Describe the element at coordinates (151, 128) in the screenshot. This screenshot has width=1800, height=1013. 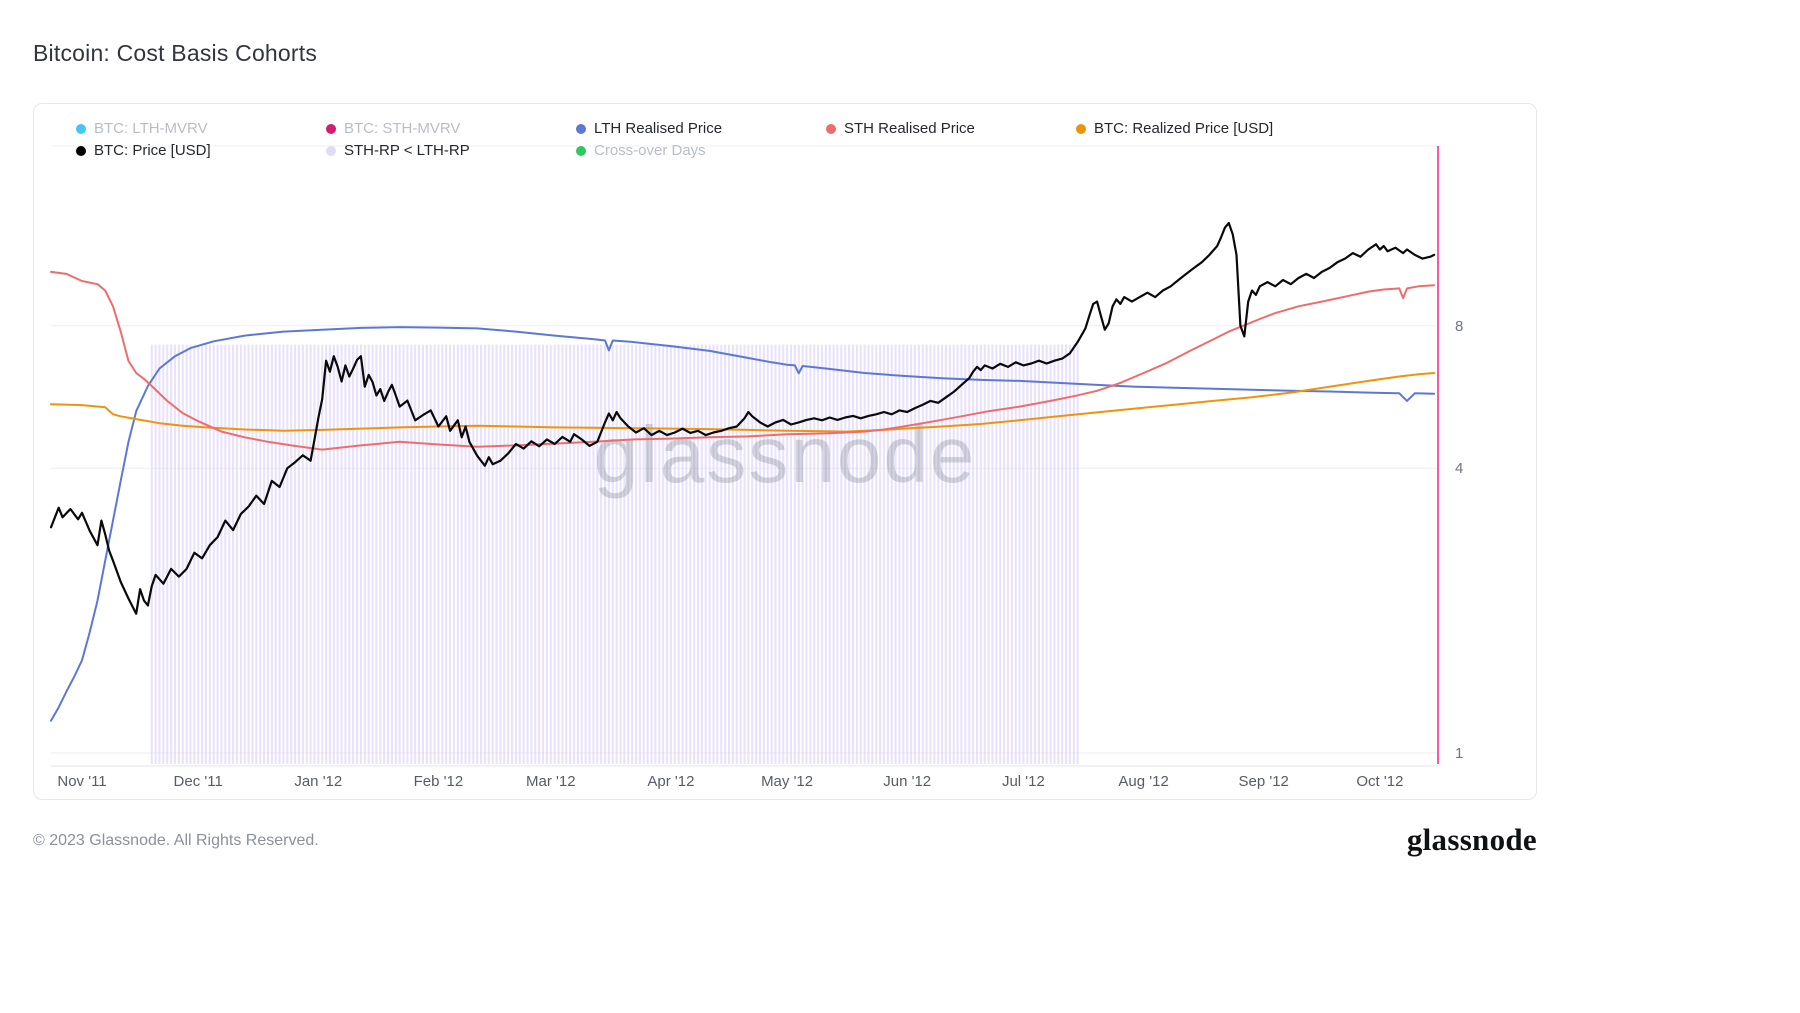
I see `legend-label: BTC: LTH-MVRV` at that location.